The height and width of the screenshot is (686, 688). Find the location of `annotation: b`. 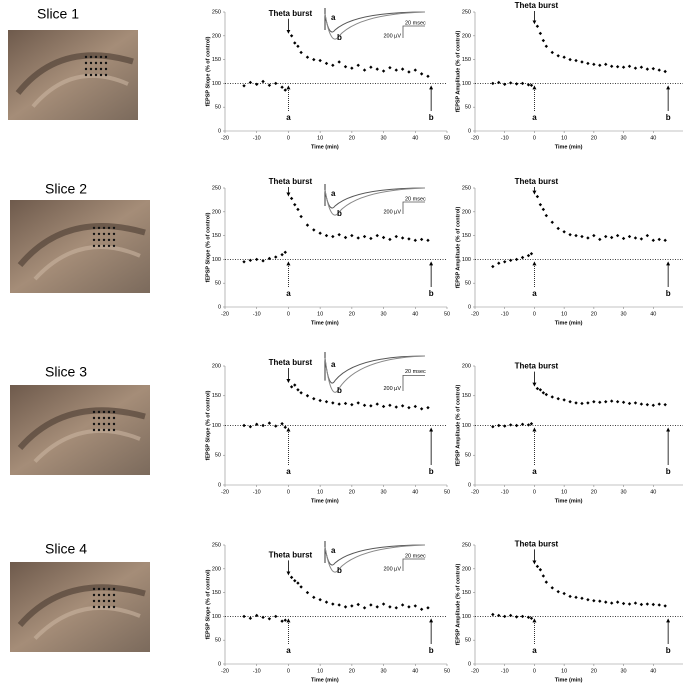

annotation: b is located at coordinates (668, 293).